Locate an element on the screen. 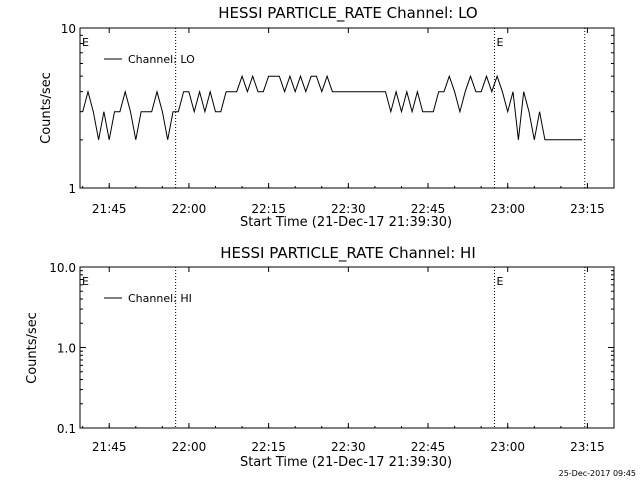 This screenshot has width=640, height=480. y-tick-label: 1.0 is located at coordinates (66, 349).